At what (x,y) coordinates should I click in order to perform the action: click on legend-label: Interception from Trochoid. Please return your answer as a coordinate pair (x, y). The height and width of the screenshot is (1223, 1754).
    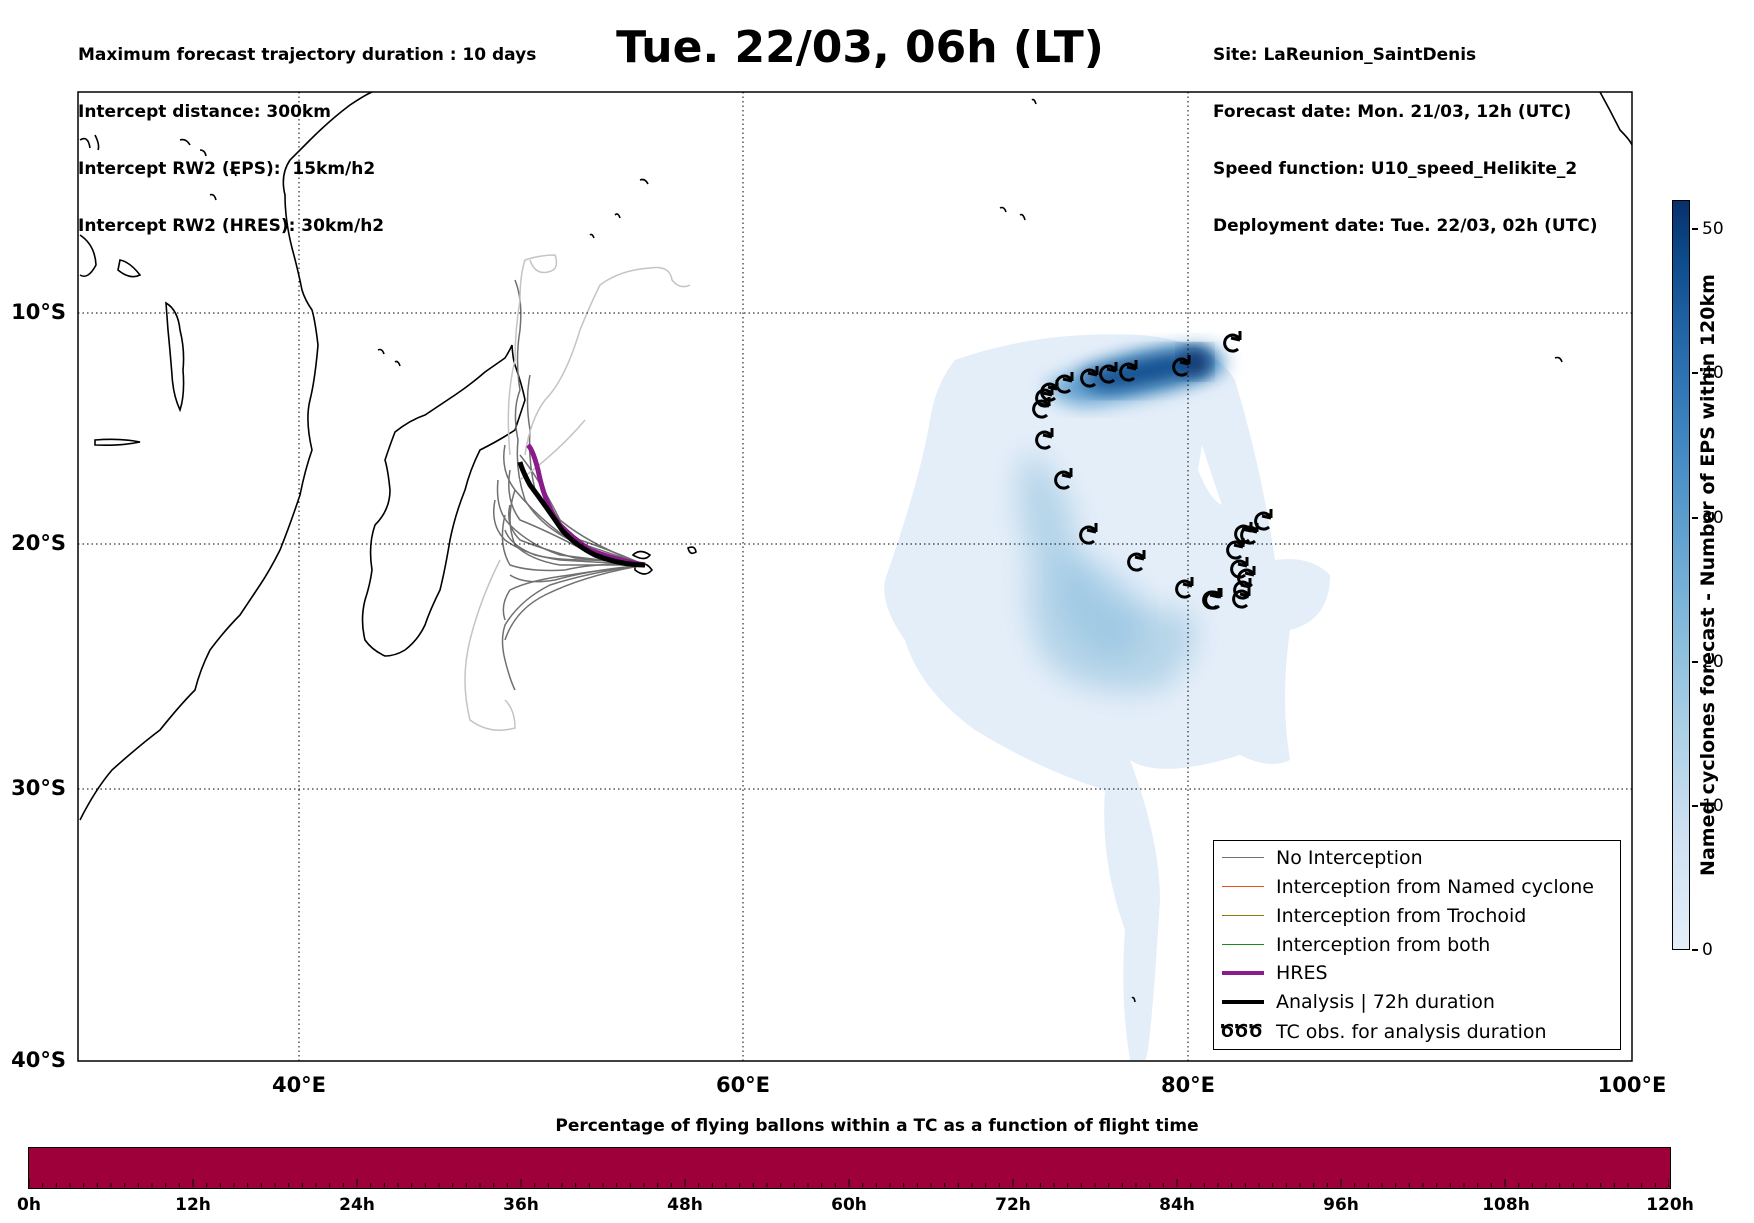
    Looking at the image, I should click on (1401, 916).